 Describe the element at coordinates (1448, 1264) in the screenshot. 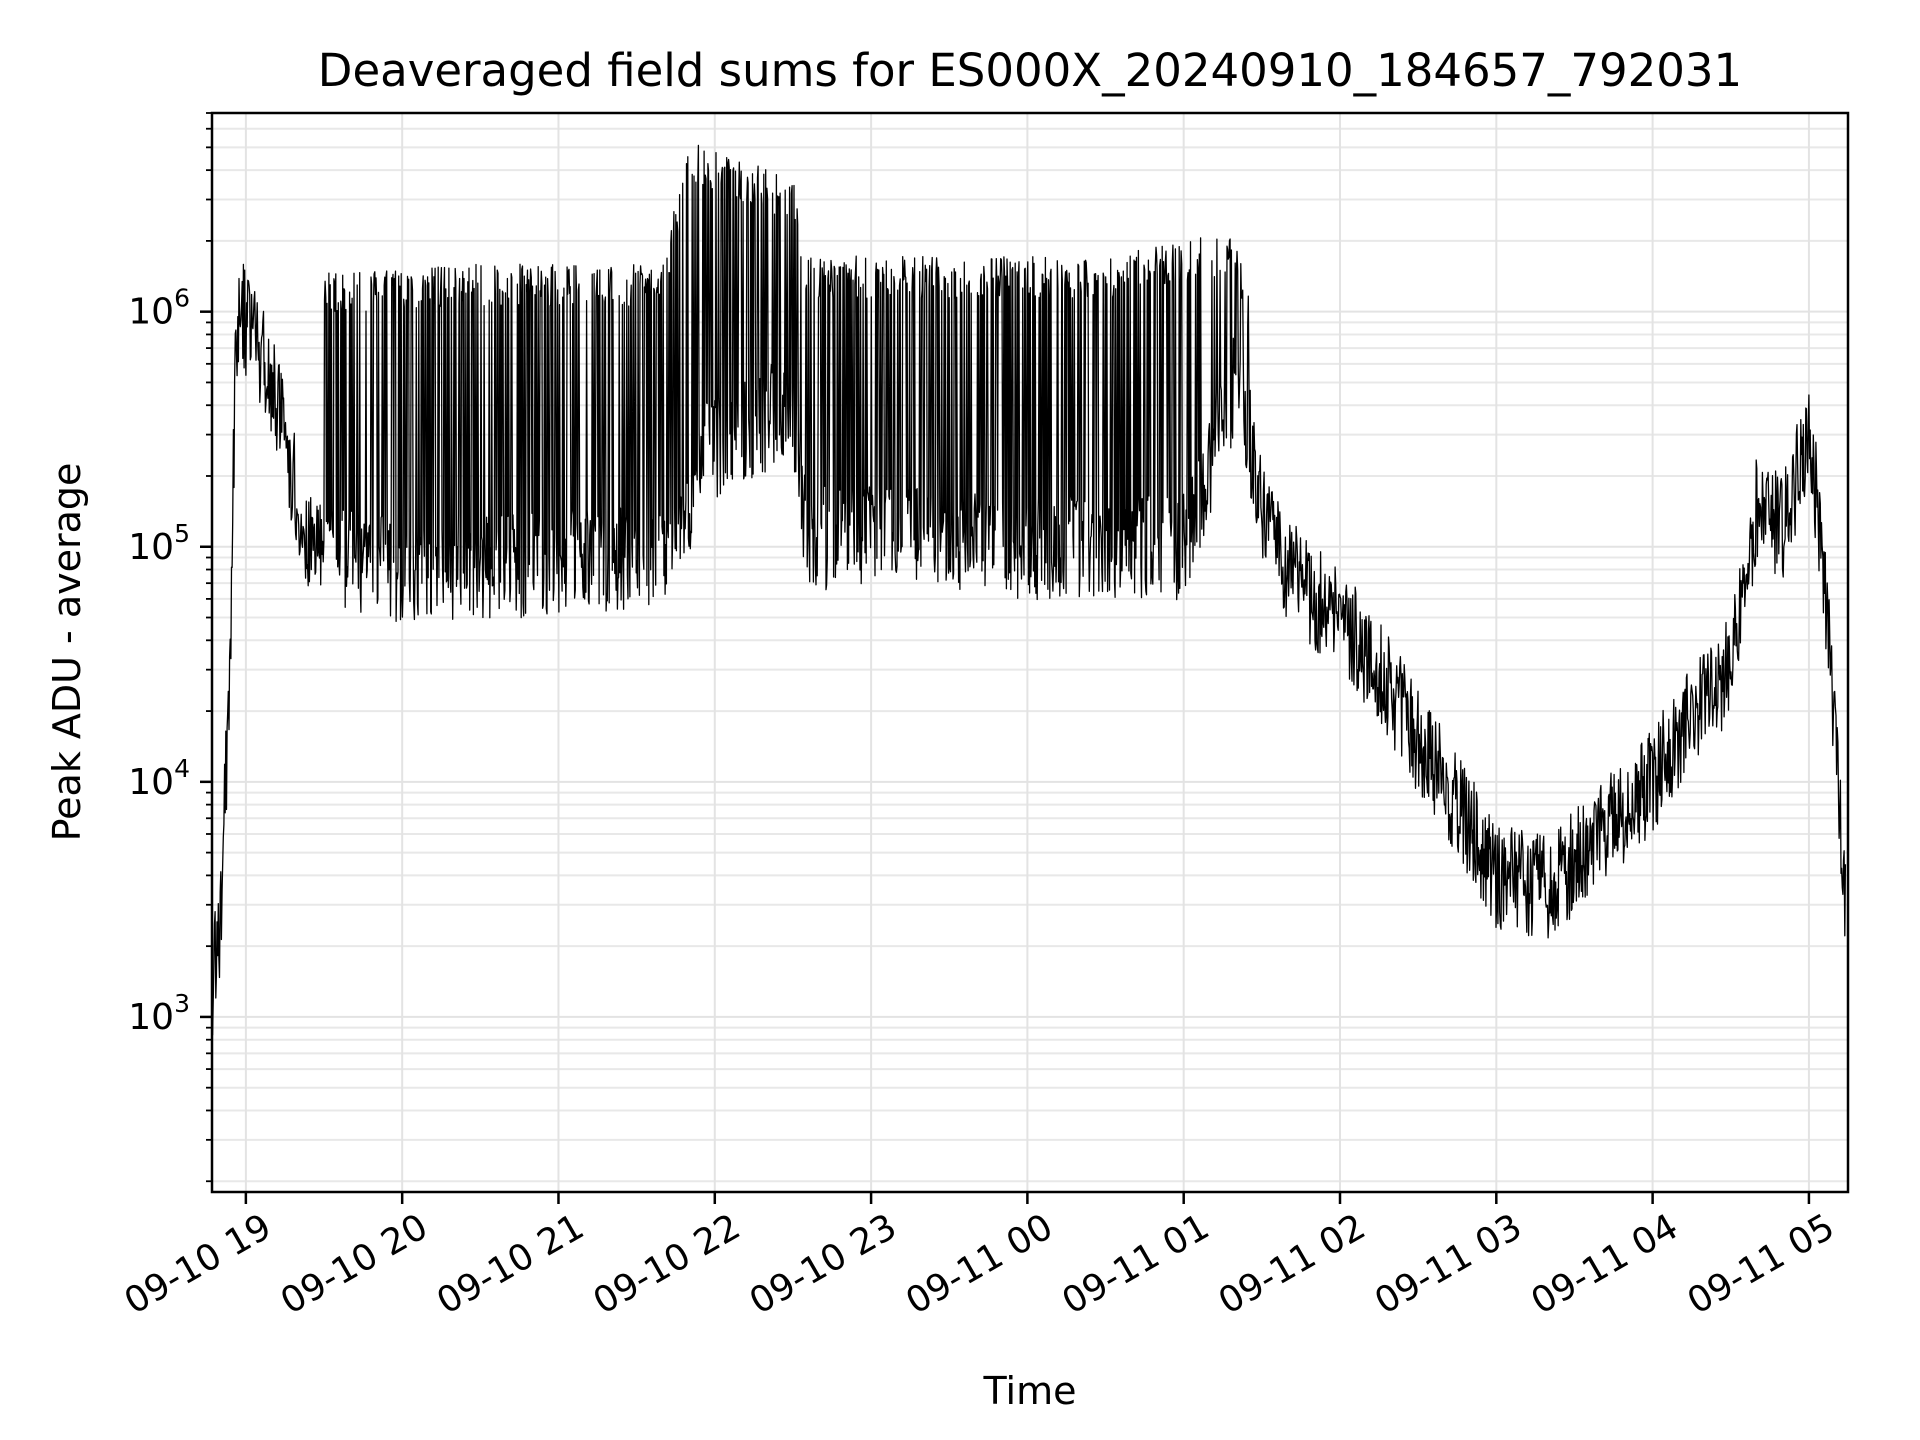

I see `x-tick-label: 09-11 03` at that location.